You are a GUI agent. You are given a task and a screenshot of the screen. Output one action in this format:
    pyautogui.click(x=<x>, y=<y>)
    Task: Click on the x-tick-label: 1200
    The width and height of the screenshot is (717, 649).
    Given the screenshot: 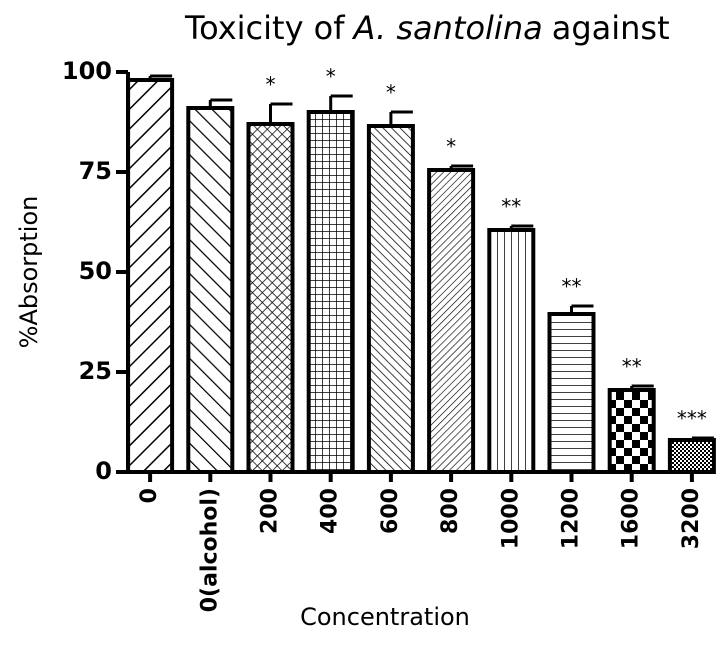 What is the action you would take?
    pyautogui.click(x=571, y=518)
    